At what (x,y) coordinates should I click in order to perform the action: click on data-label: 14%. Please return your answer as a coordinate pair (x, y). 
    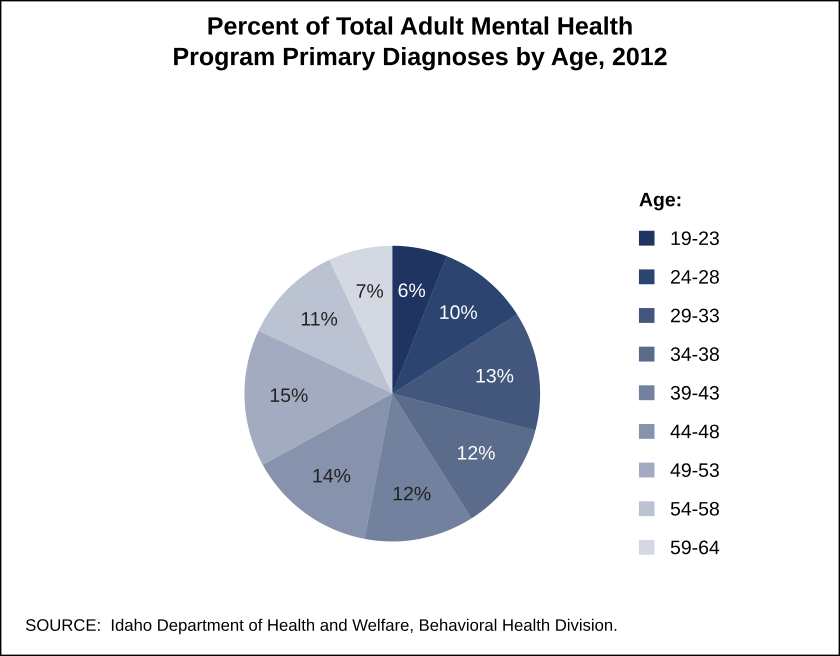
    Looking at the image, I should click on (331, 475).